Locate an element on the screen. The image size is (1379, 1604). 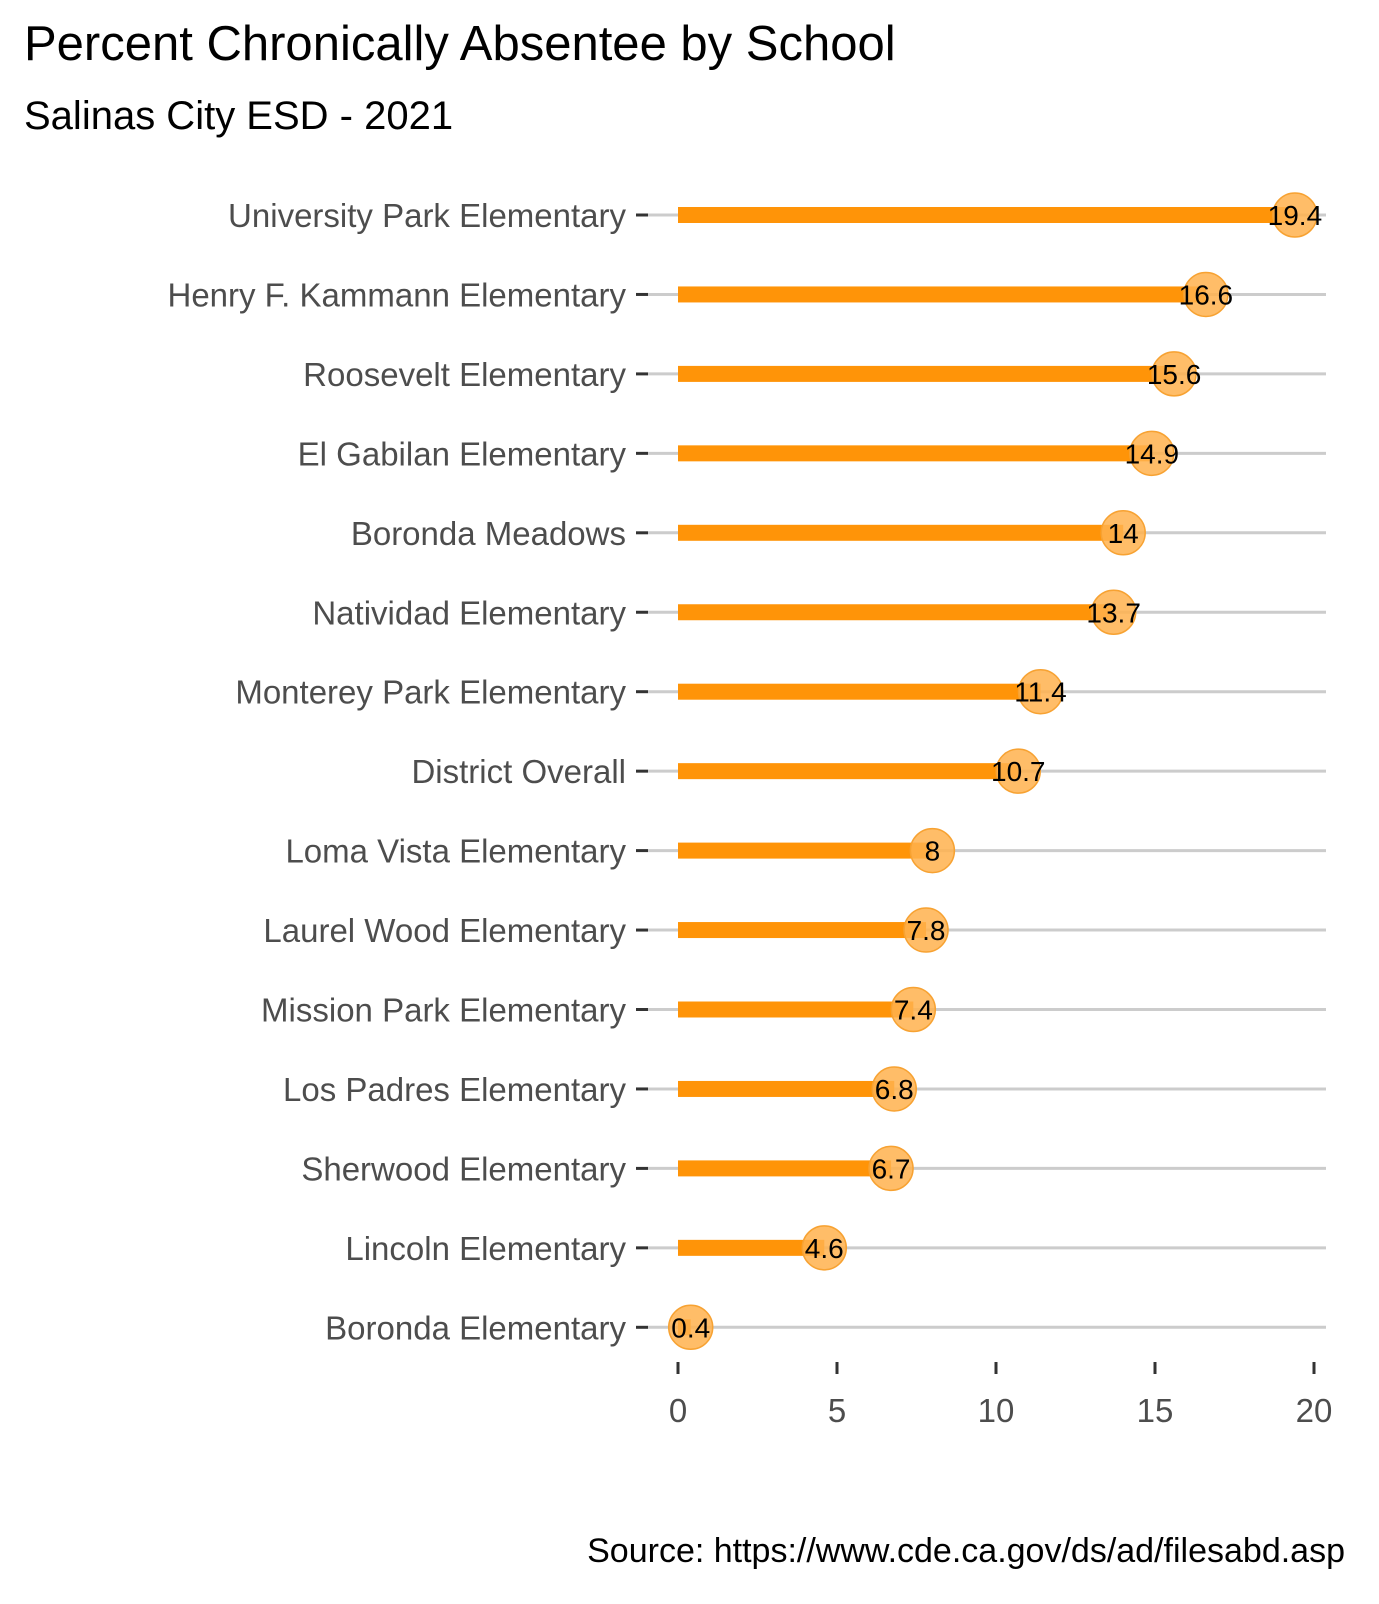
category-label: Monterey Park Elementary is located at coordinates (430, 692).